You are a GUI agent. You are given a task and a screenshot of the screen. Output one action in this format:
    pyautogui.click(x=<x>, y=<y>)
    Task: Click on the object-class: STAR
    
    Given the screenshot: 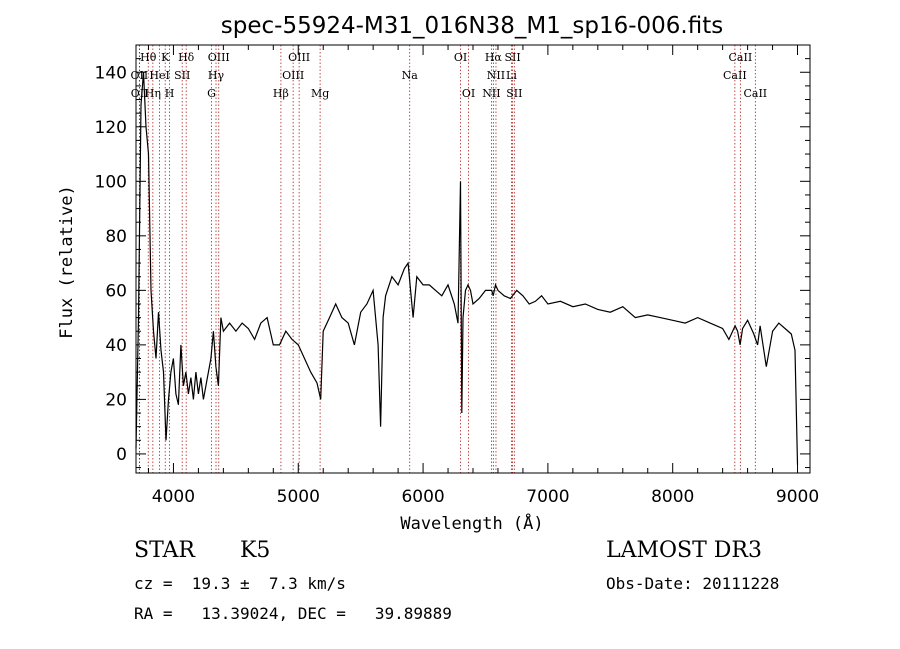 What is the action you would take?
    pyautogui.click(x=164, y=550)
    